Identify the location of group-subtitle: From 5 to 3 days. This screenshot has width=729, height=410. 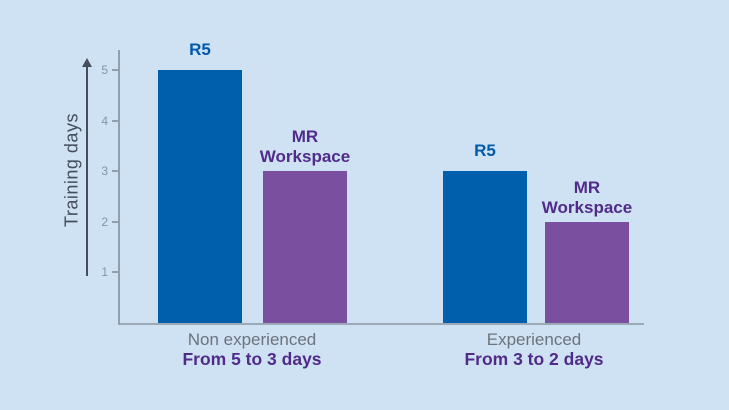
(252, 359).